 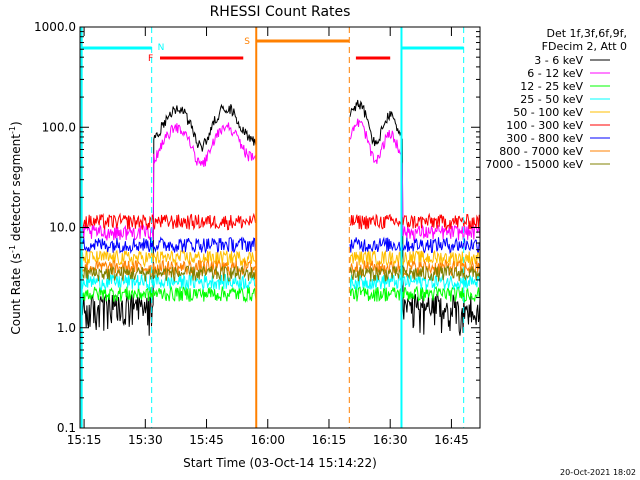 What do you see at coordinates (247, 42) in the screenshot?
I see `saa-marker-label: S` at bounding box center [247, 42].